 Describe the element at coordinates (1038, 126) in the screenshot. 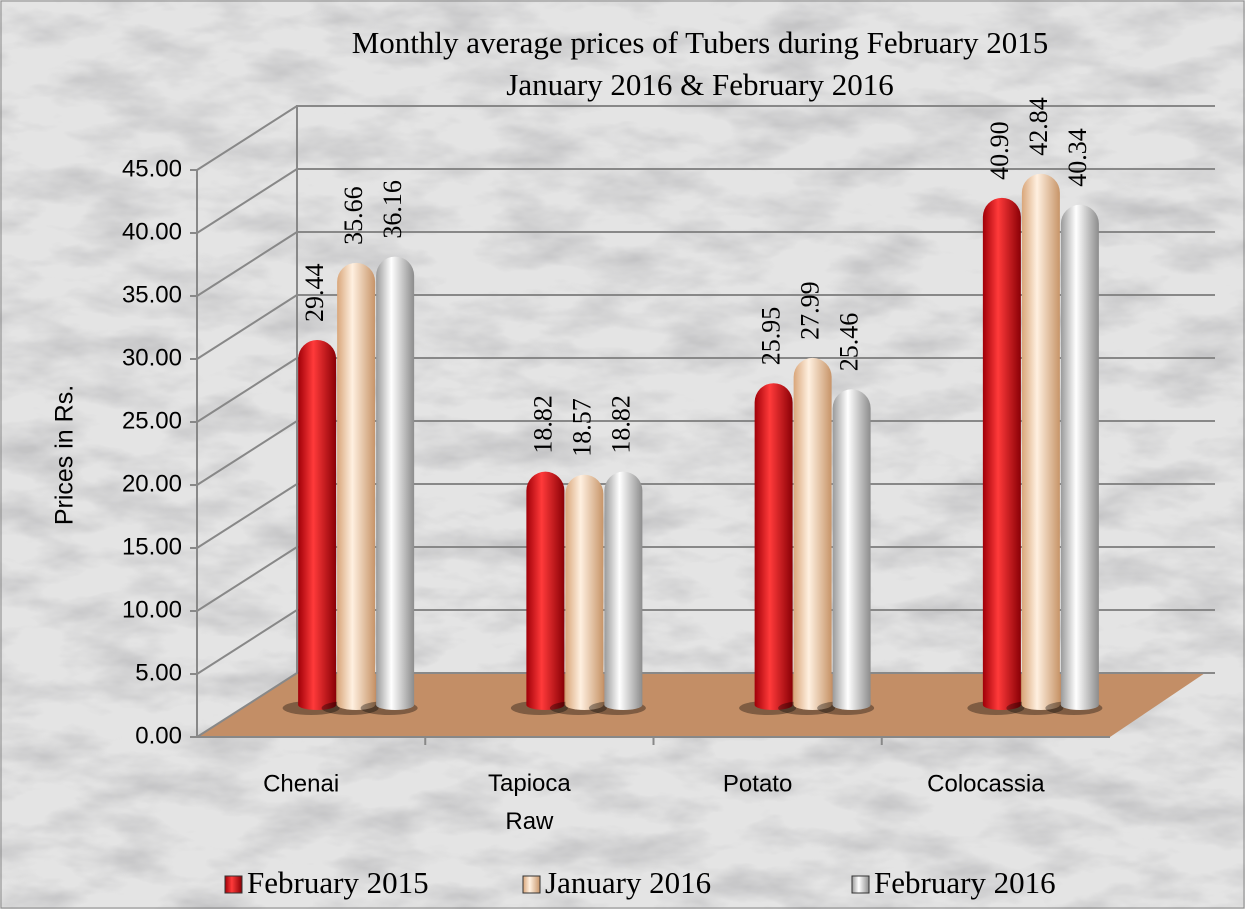

I see `data-label: 42.84` at that location.